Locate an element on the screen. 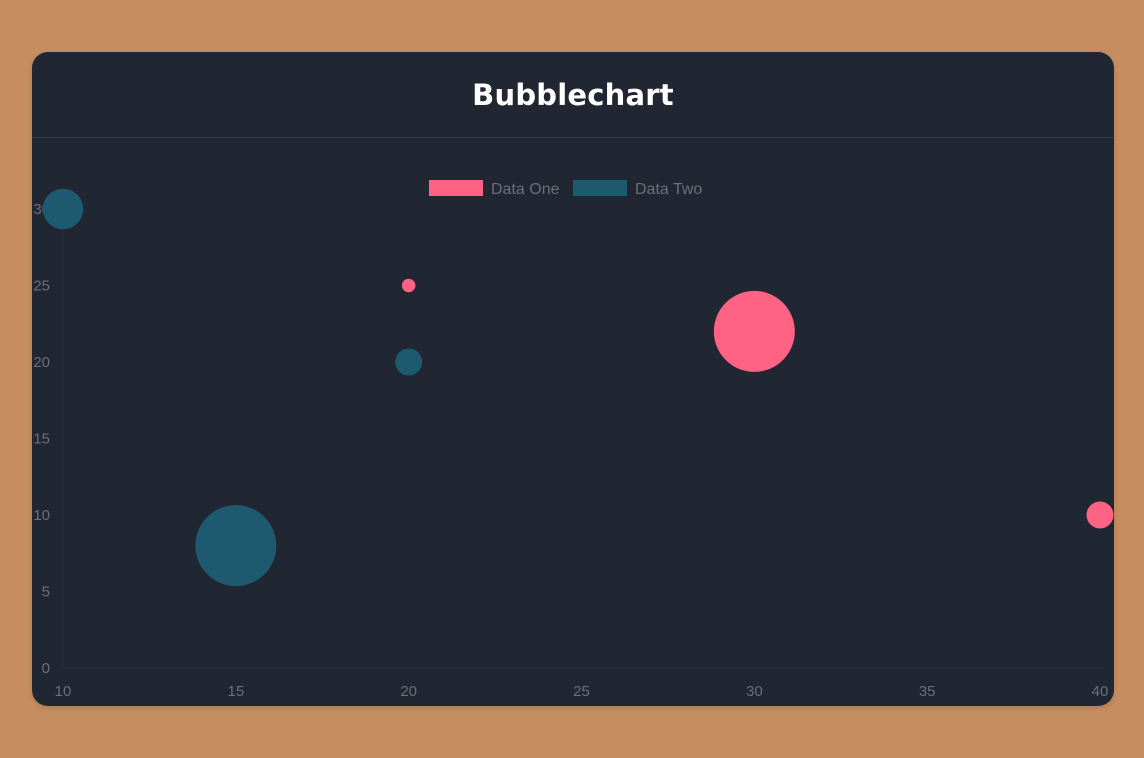 The height and width of the screenshot is (758, 1144). x-tick-label: 40 is located at coordinates (1100, 691).